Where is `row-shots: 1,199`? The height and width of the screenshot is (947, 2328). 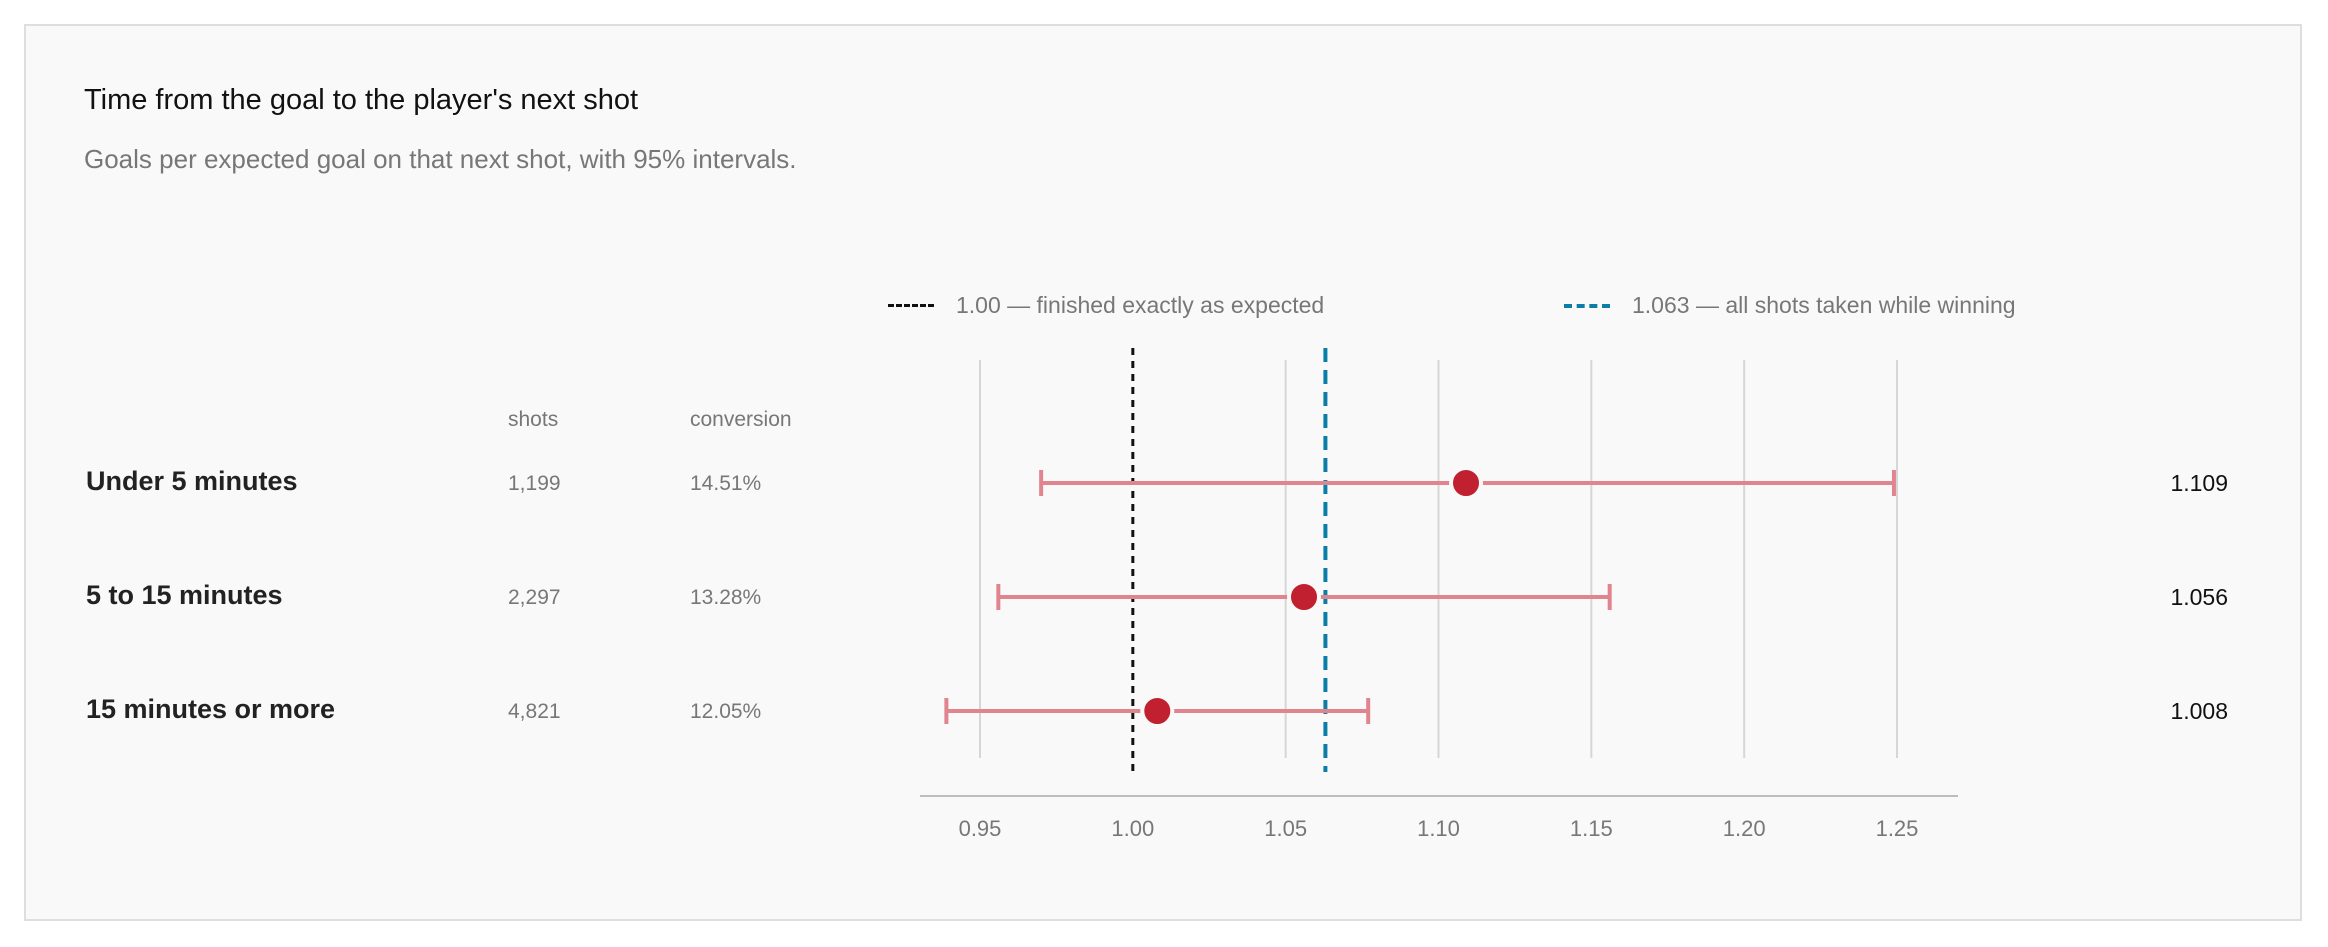 row-shots: 1,199 is located at coordinates (534, 483).